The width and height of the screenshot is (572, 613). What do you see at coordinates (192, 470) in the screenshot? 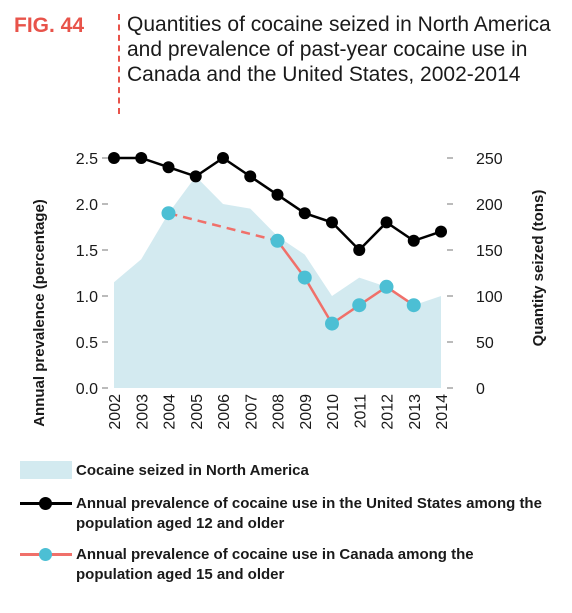
I see `legend-label-area: Cocaine seized in North America` at bounding box center [192, 470].